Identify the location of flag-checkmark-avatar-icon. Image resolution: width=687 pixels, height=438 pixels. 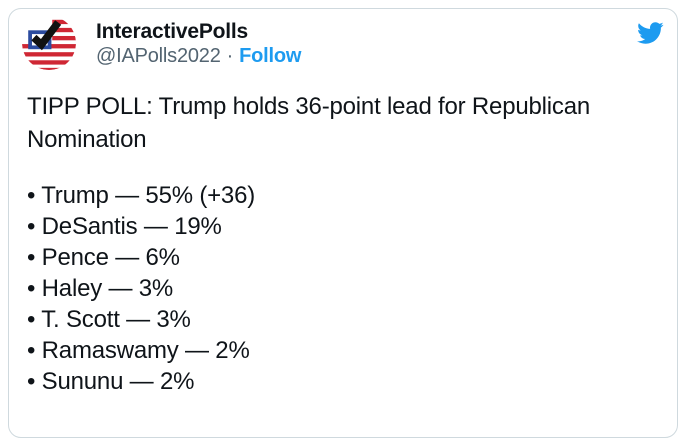
(49, 43).